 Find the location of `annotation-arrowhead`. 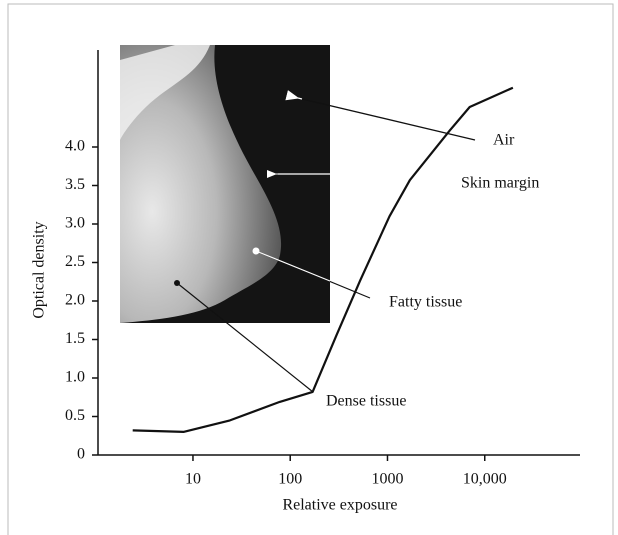

annotation-arrowhead is located at coordinates (294, 95).